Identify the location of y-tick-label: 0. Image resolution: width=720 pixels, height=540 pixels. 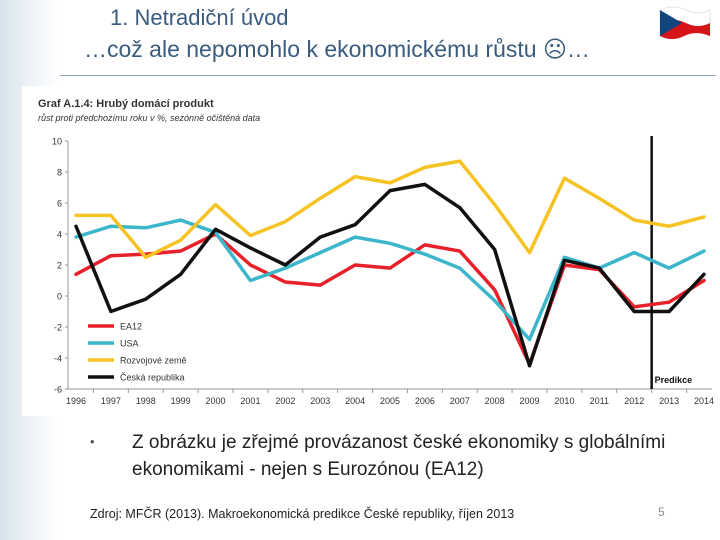
(59, 297).